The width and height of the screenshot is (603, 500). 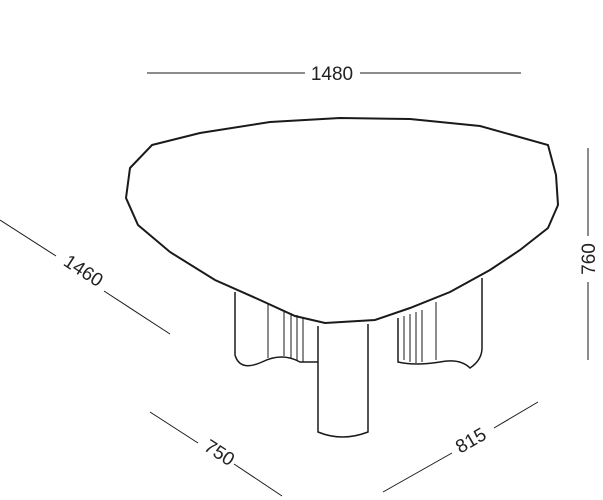 What do you see at coordinates (83, 271) in the screenshot?
I see `depth-label: 1460` at bounding box center [83, 271].